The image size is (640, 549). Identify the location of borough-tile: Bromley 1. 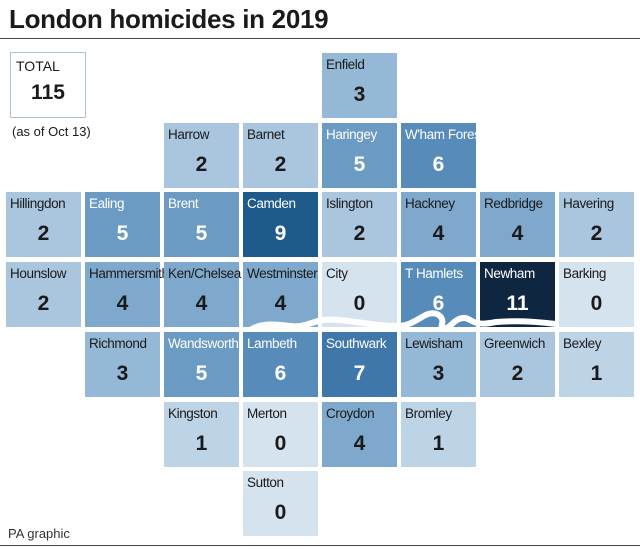
(438, 434).